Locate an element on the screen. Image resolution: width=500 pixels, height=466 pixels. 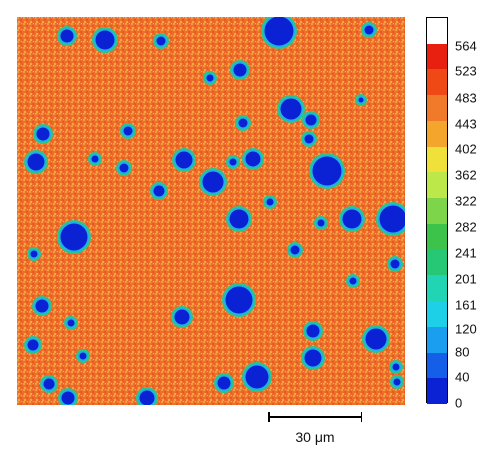
colorbar-tick-label: 362 is located at coordinates (466, 175).